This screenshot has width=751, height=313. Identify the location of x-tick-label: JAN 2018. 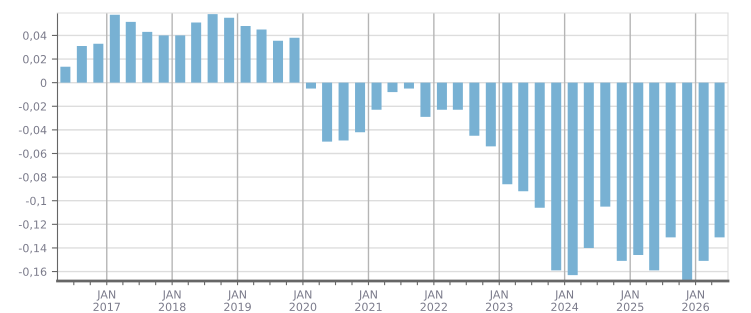
(172, 301).